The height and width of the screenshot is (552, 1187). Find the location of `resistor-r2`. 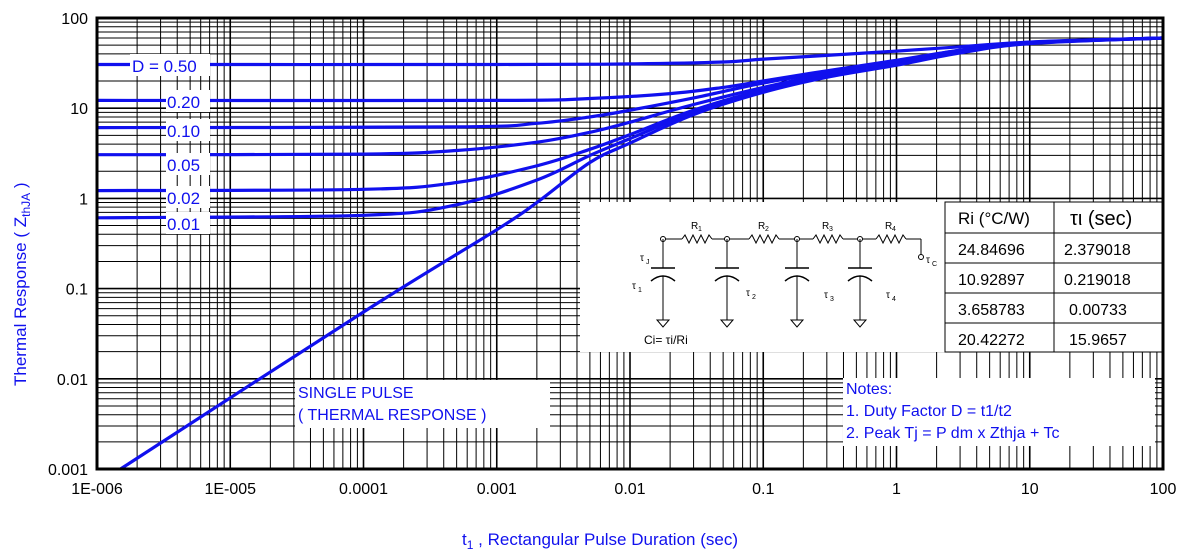

resistor-r2 is located at coordinates (764, 239).